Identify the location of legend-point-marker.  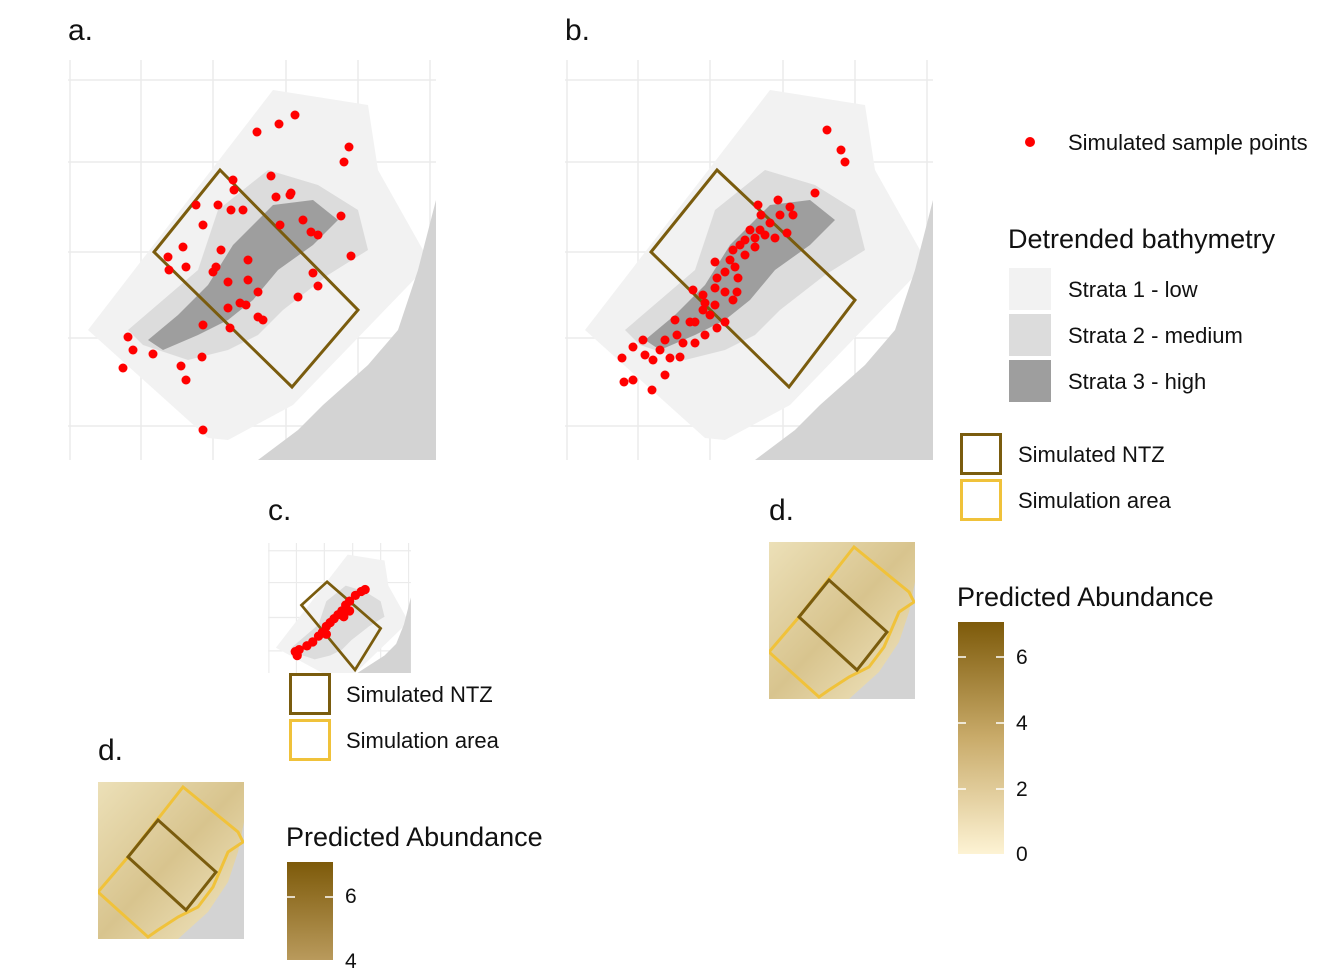
(1030, 142).